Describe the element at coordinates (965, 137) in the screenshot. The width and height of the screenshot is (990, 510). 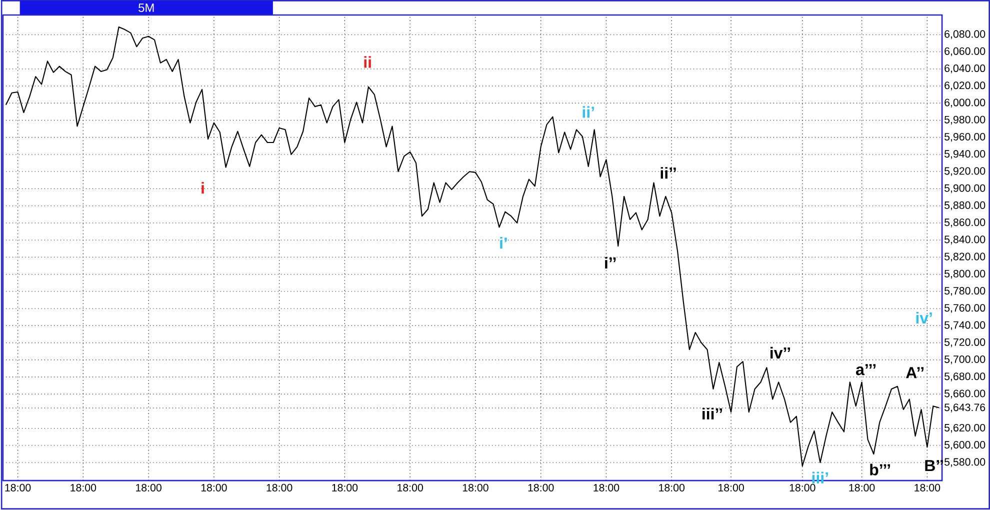
I see `y-tick-label: 5,960.00` at that location.